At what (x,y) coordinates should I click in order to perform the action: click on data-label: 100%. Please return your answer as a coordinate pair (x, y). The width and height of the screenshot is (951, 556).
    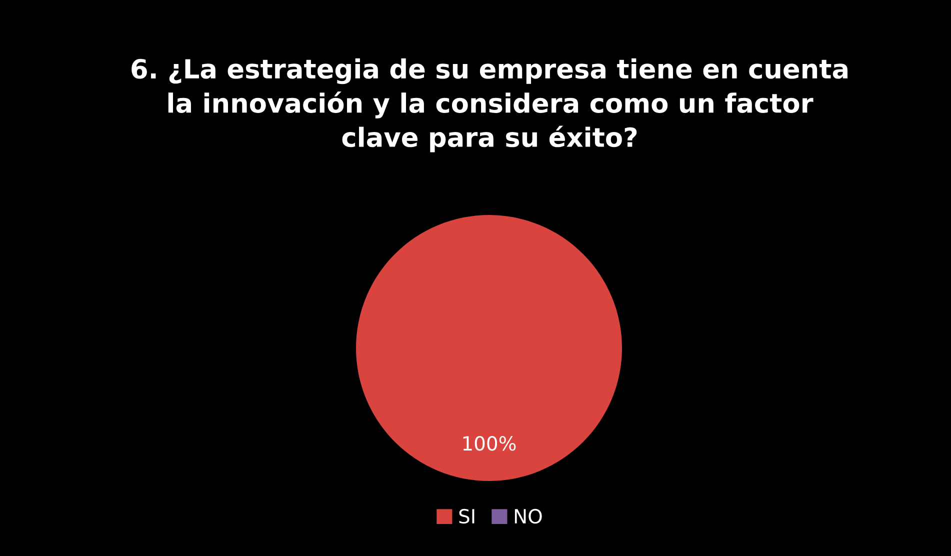
    Looking at the image, I should click on (489, 443).